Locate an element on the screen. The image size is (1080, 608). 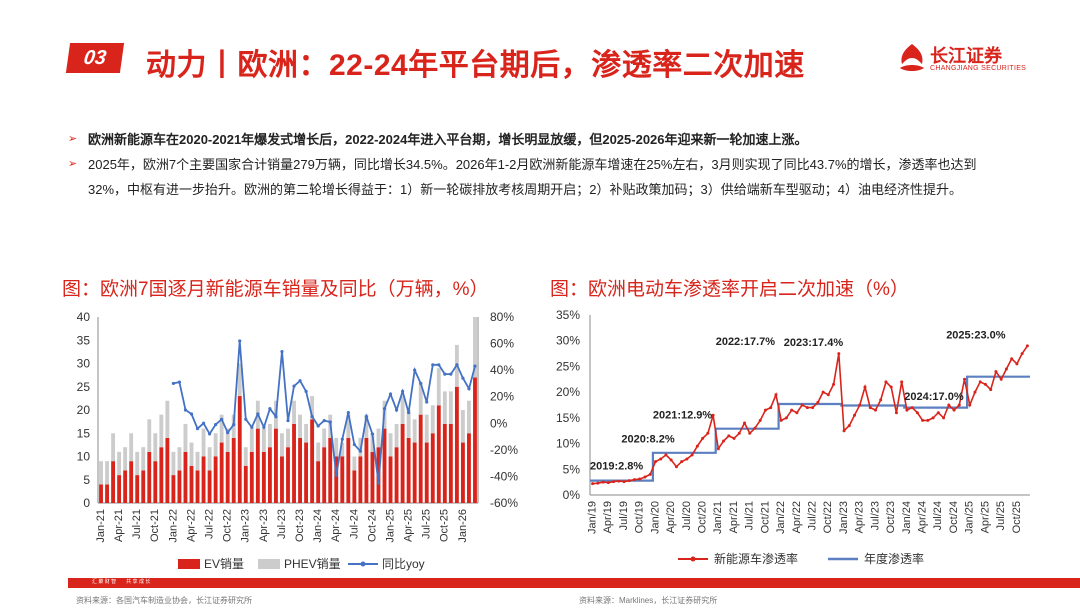
x-tick-label: Jul-21 is located at coordinates (137, 524).